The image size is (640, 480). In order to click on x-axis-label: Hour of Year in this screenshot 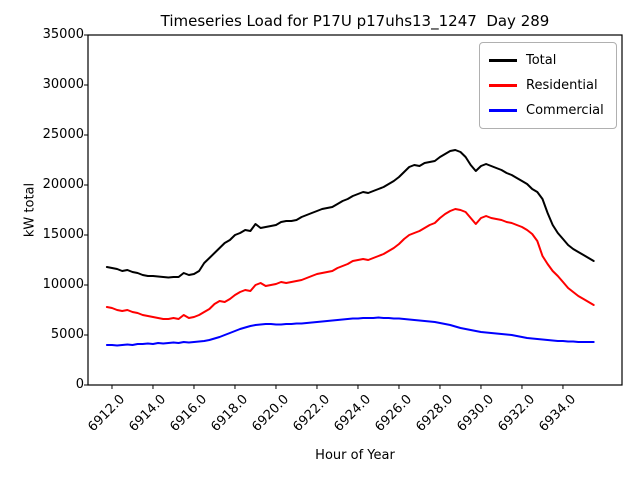, I will do `click(355, 455)`.